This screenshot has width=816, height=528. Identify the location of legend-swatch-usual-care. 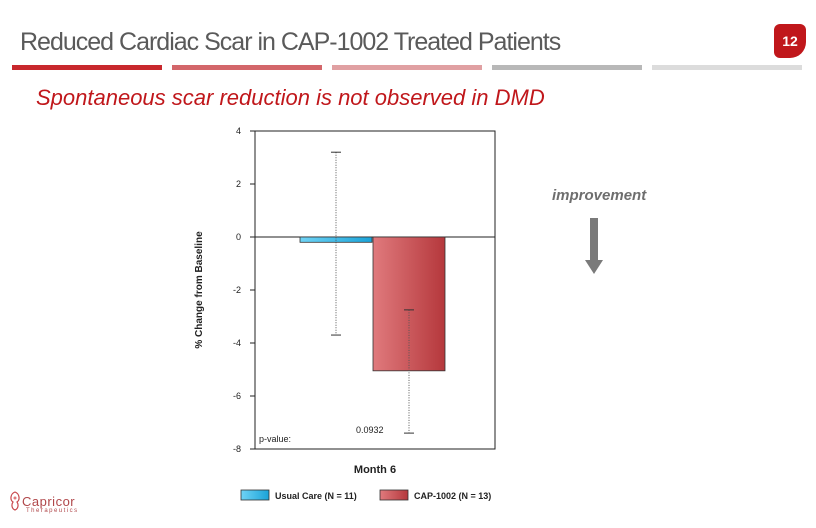
(255, 495).